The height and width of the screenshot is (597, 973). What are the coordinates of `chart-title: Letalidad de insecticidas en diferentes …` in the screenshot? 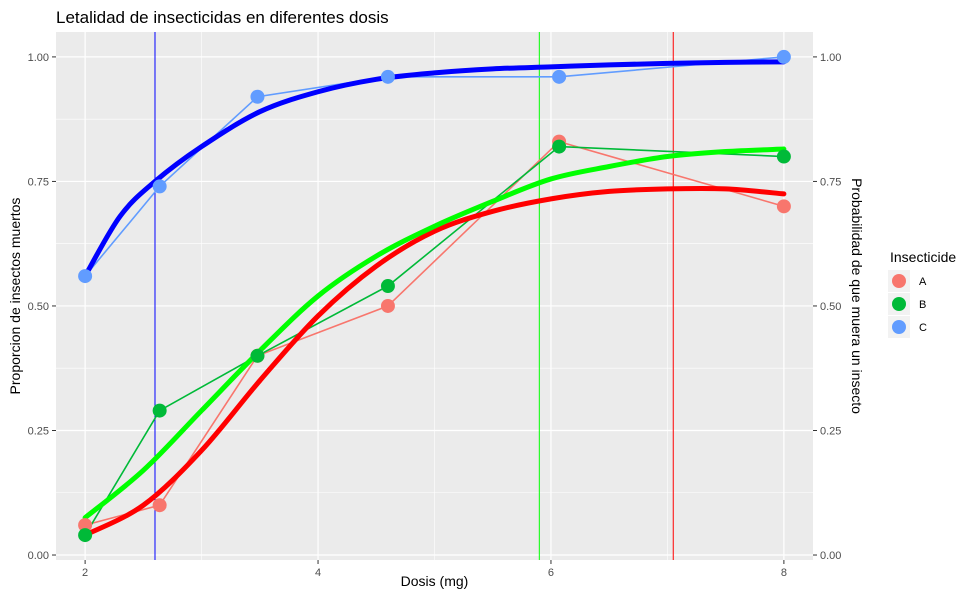 It's located at (222, 17).